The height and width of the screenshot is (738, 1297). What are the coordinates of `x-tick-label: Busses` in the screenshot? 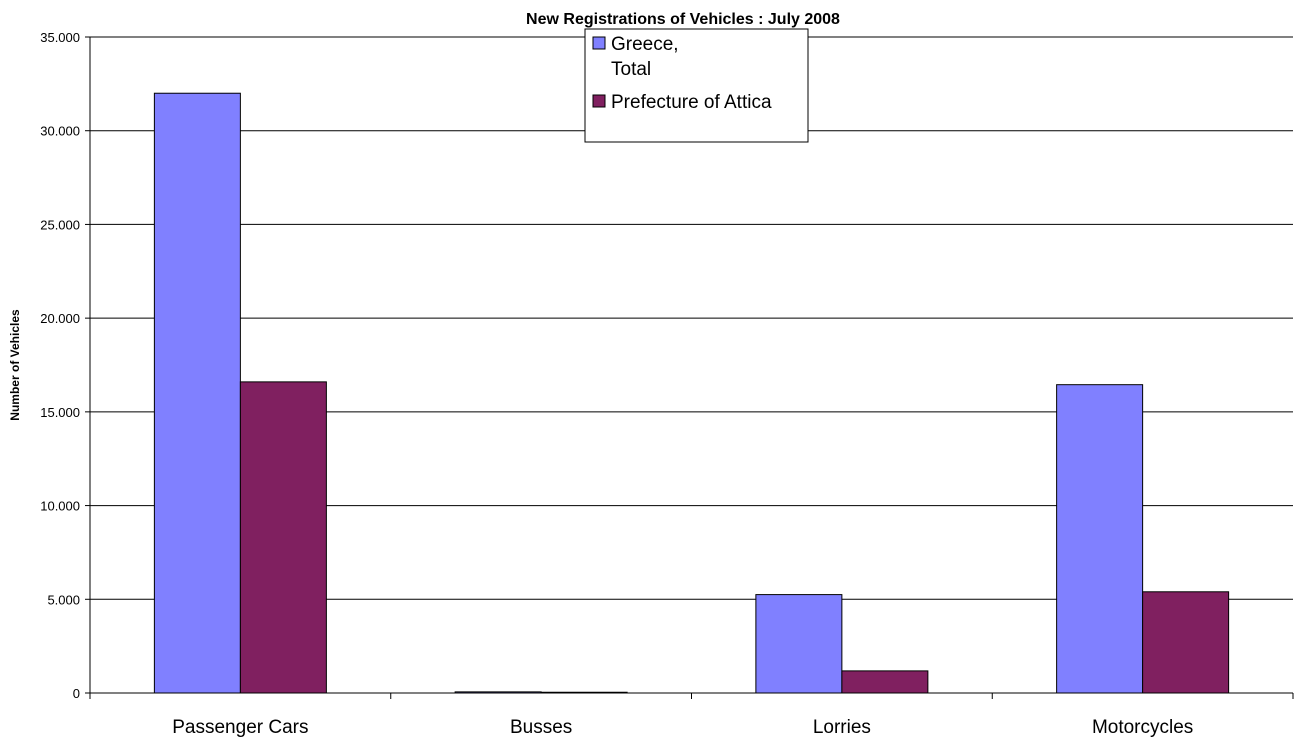 It's located at (541, 727).